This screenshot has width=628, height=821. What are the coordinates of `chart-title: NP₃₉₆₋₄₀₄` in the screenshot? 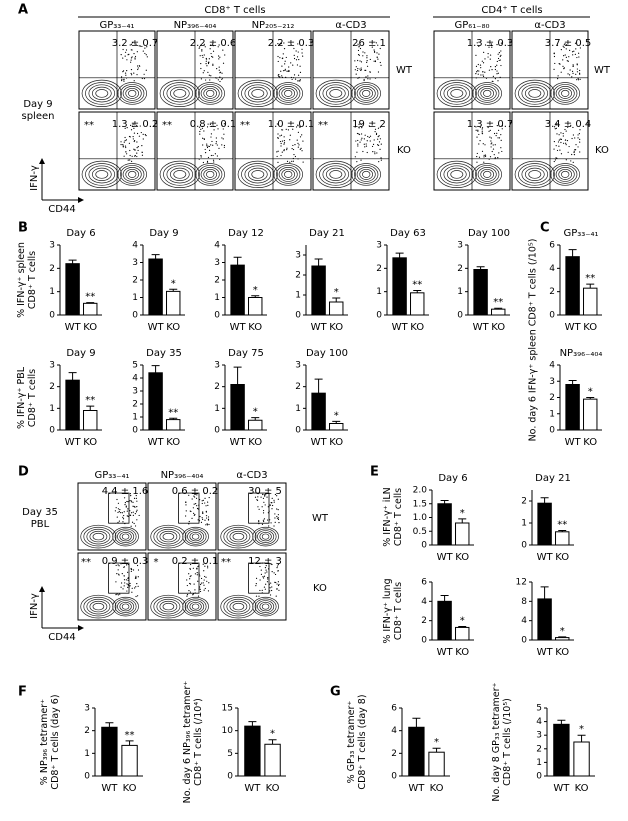 It's located at (581, 353).